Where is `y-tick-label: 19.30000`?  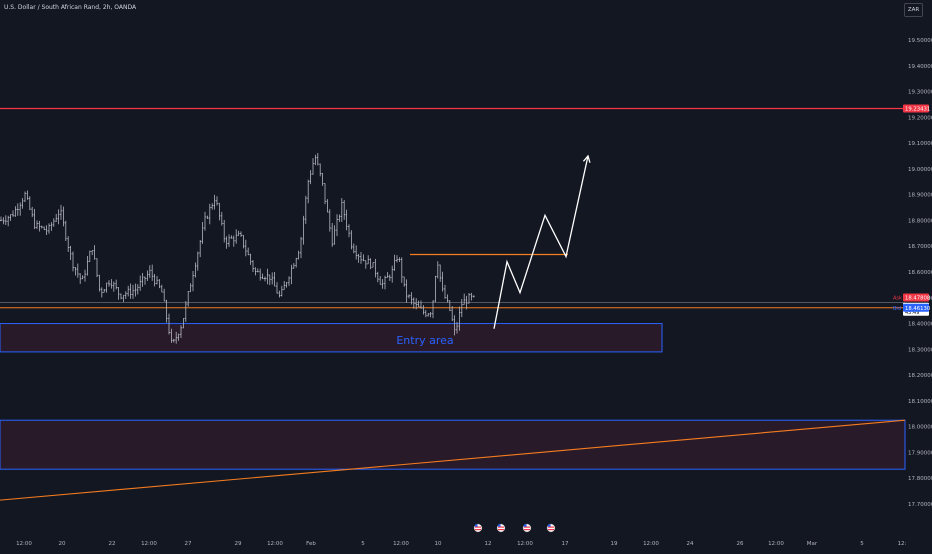
y-tick-label: 19.30000 is located at coordinates (920, 93).